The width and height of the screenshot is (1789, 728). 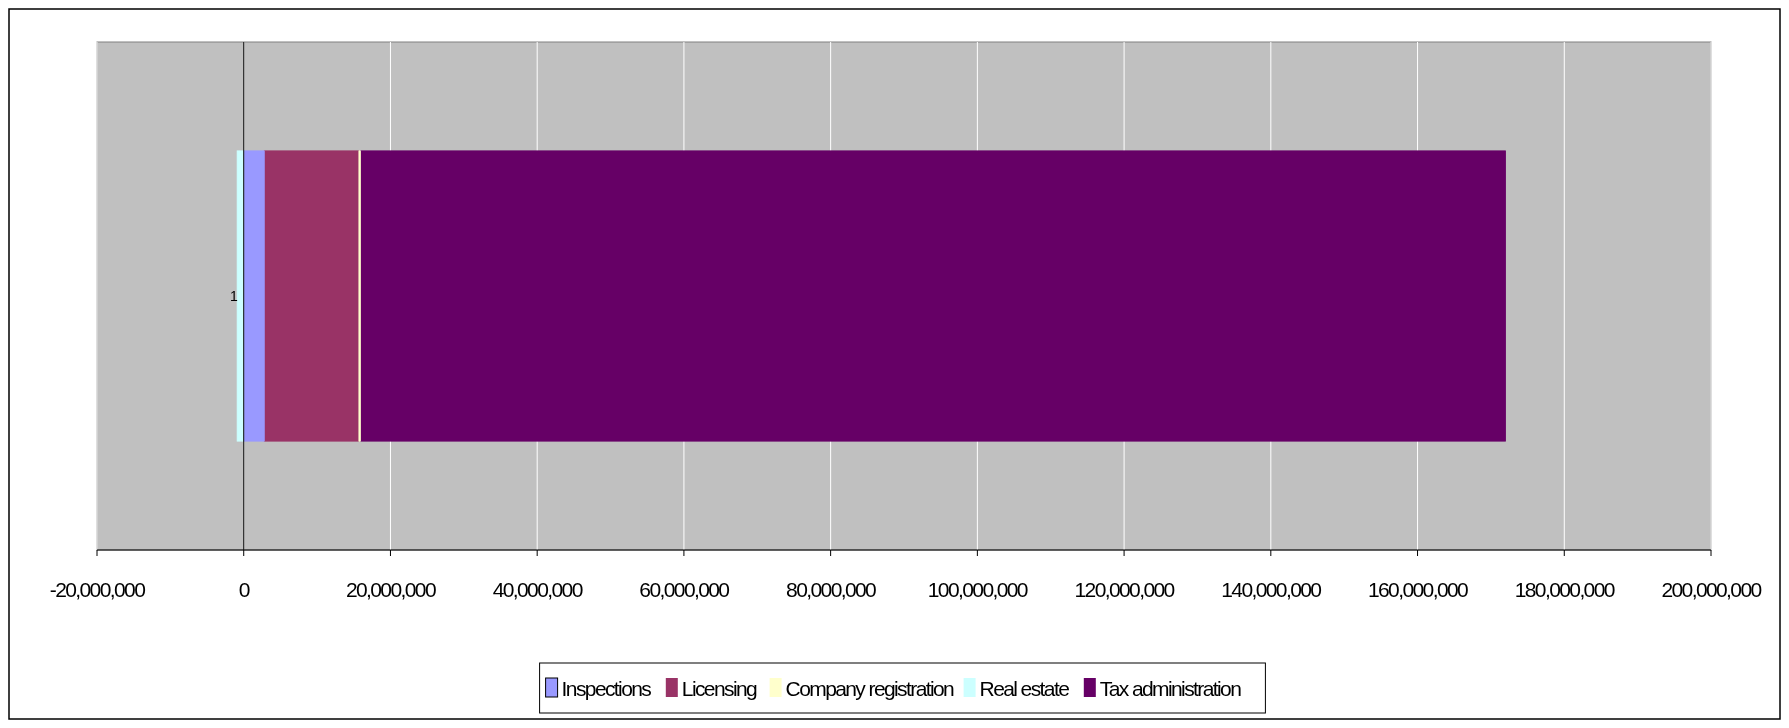 What do you see at coordinates (233, 296) in the screenshot?
I see `y-tick-label: 1` at bounding box center [233, 296].